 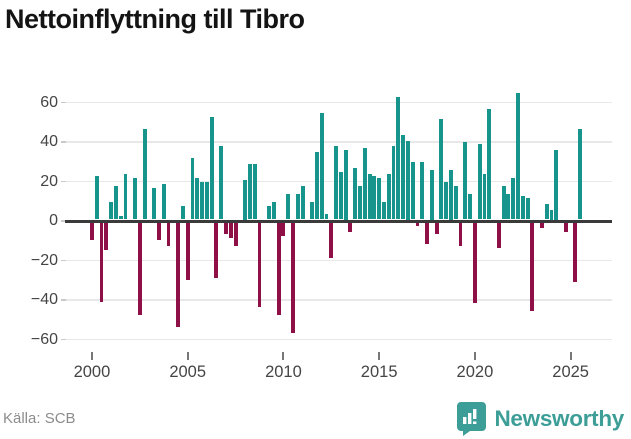 What do you see at coordinates (188, 372) in the screenshot?
I see `x-axis-label: 2005` at bounding box center [188, 372].